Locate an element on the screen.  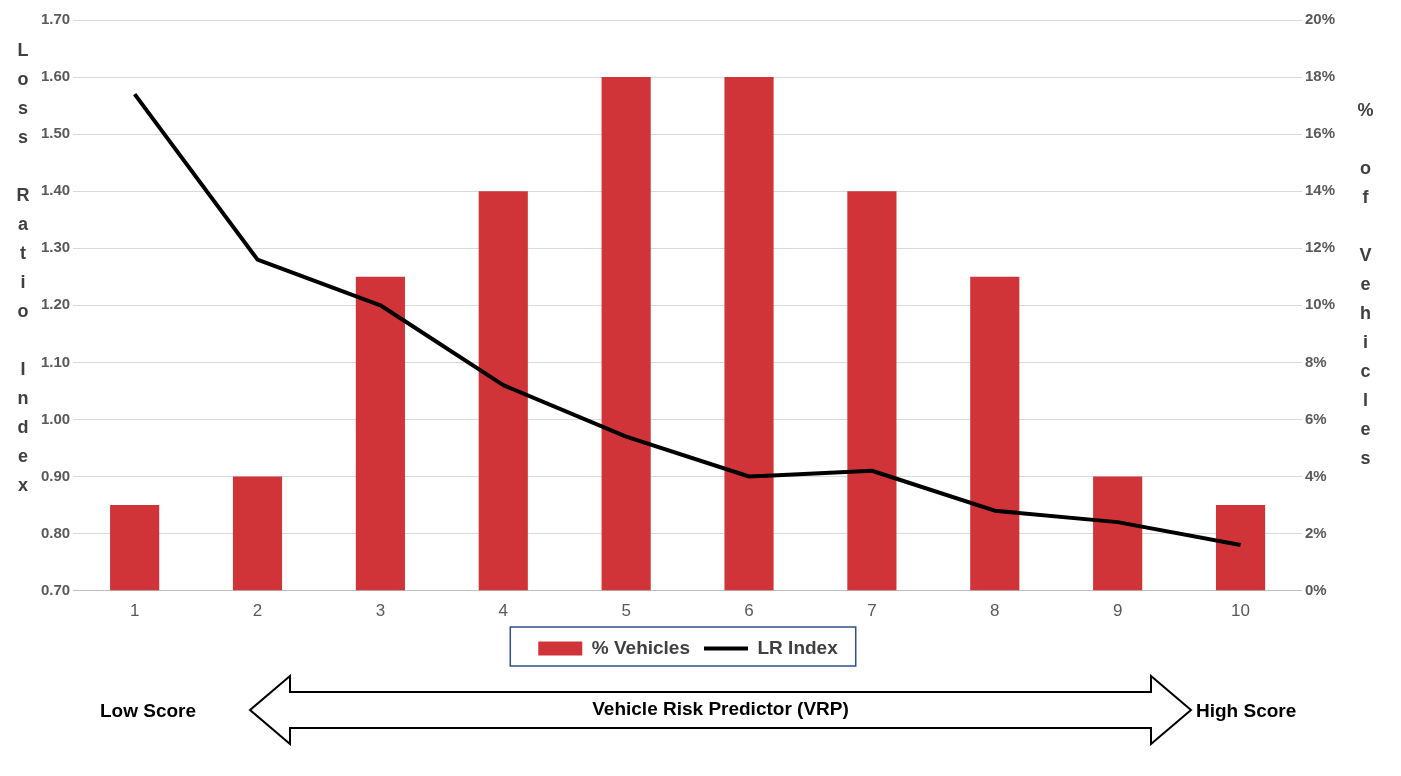
legend-label: % Vehicles is located at coordinates (640, 647).